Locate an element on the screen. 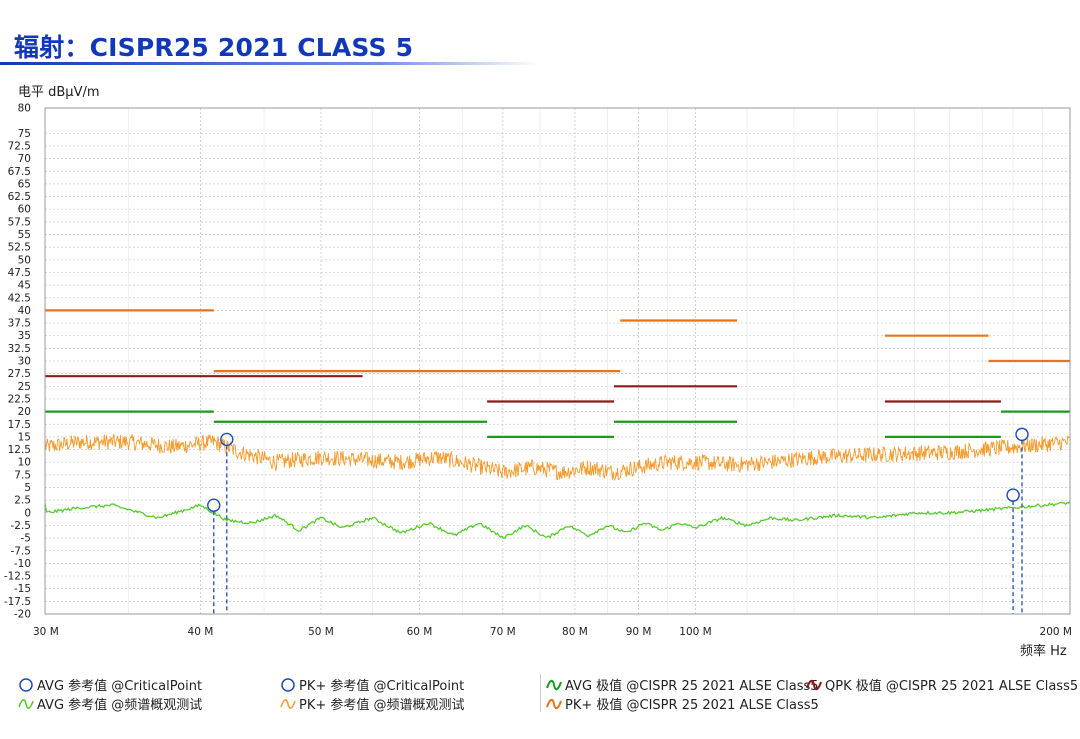 This screenshot has height=739, width=1080. legend-item-avg-limit: AVG 极值 @CISPR 25 2021 ALSE Class5 is located at coordinates (682, 684).